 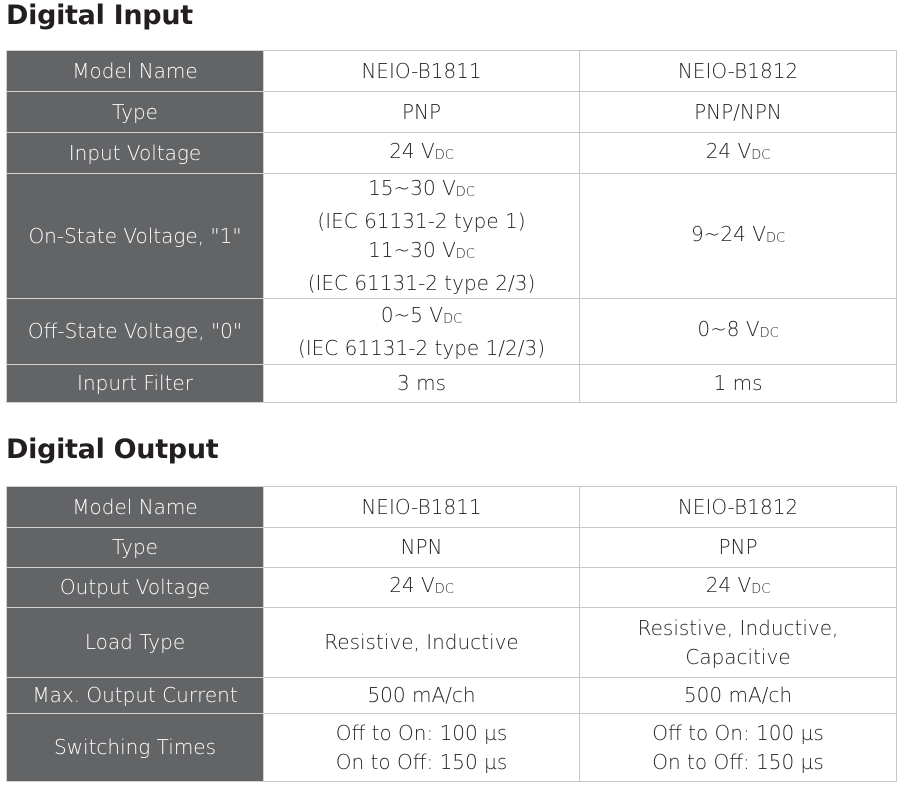 I want to click on cell-neio-b1811: PNP, so click(x=421, y=112).